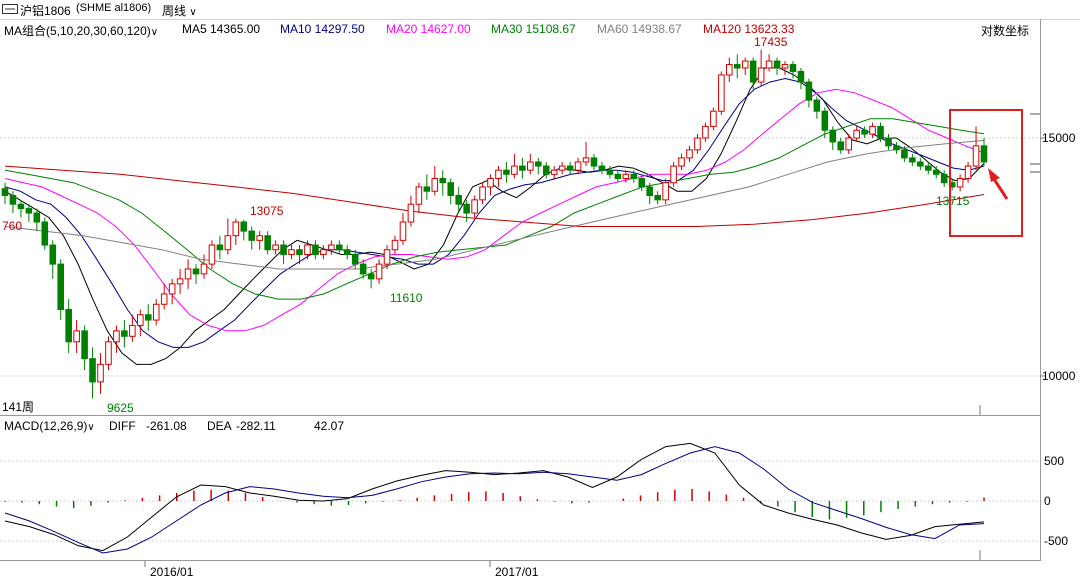 The height and width of the screenshot is (581, 1080). Describe the element at coordinates (953, 201) in the screenshot. I see `price-annotation-low-2018: 13715` at that location.